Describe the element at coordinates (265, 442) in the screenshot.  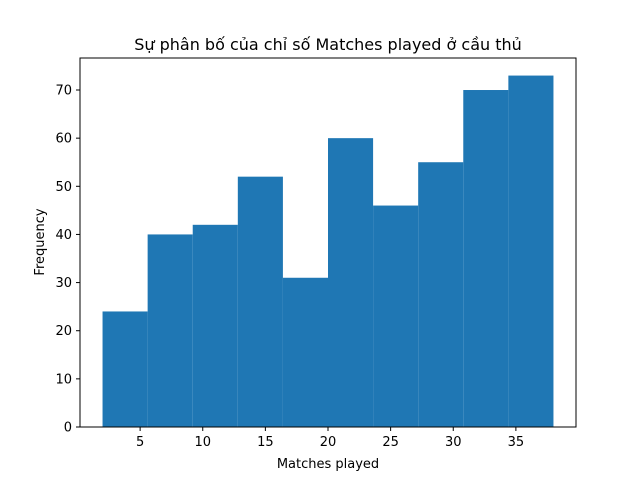
I see `x-tick-label: 15` at that location.